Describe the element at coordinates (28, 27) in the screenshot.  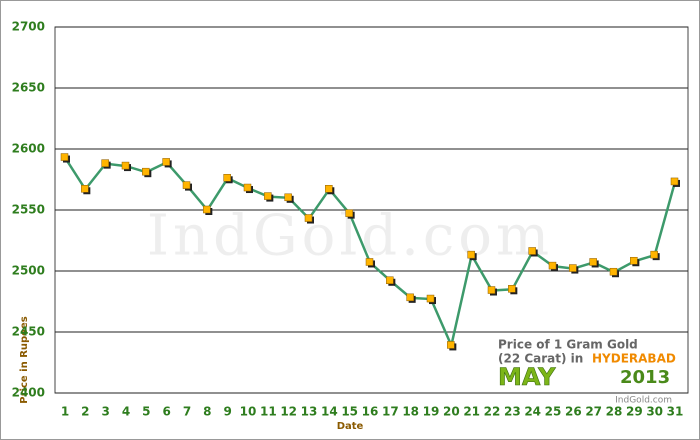
I see `y-tick-label: 2700` at that location.